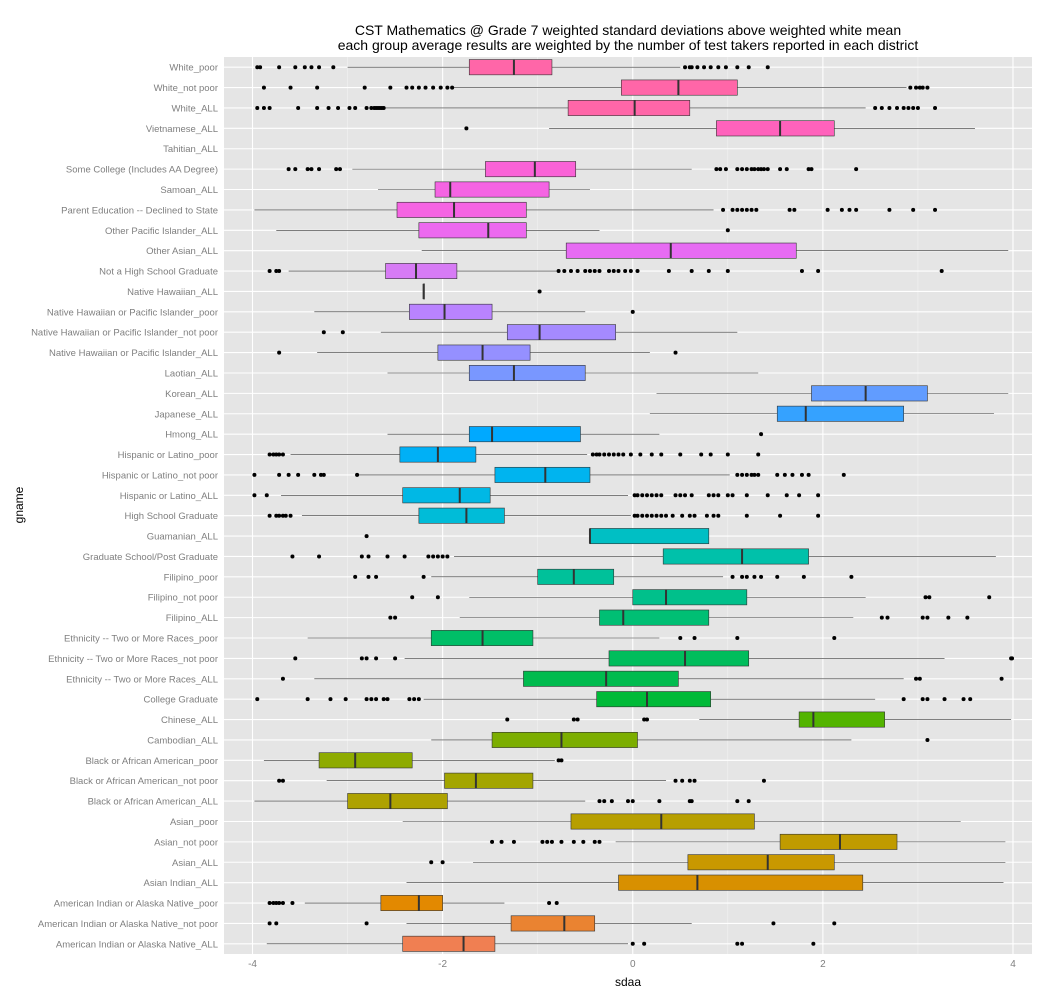  What do you see at coordinates (633, 964) in the screenshot?
I see `x-tick-label: 0` at bounding box center [633, 964].